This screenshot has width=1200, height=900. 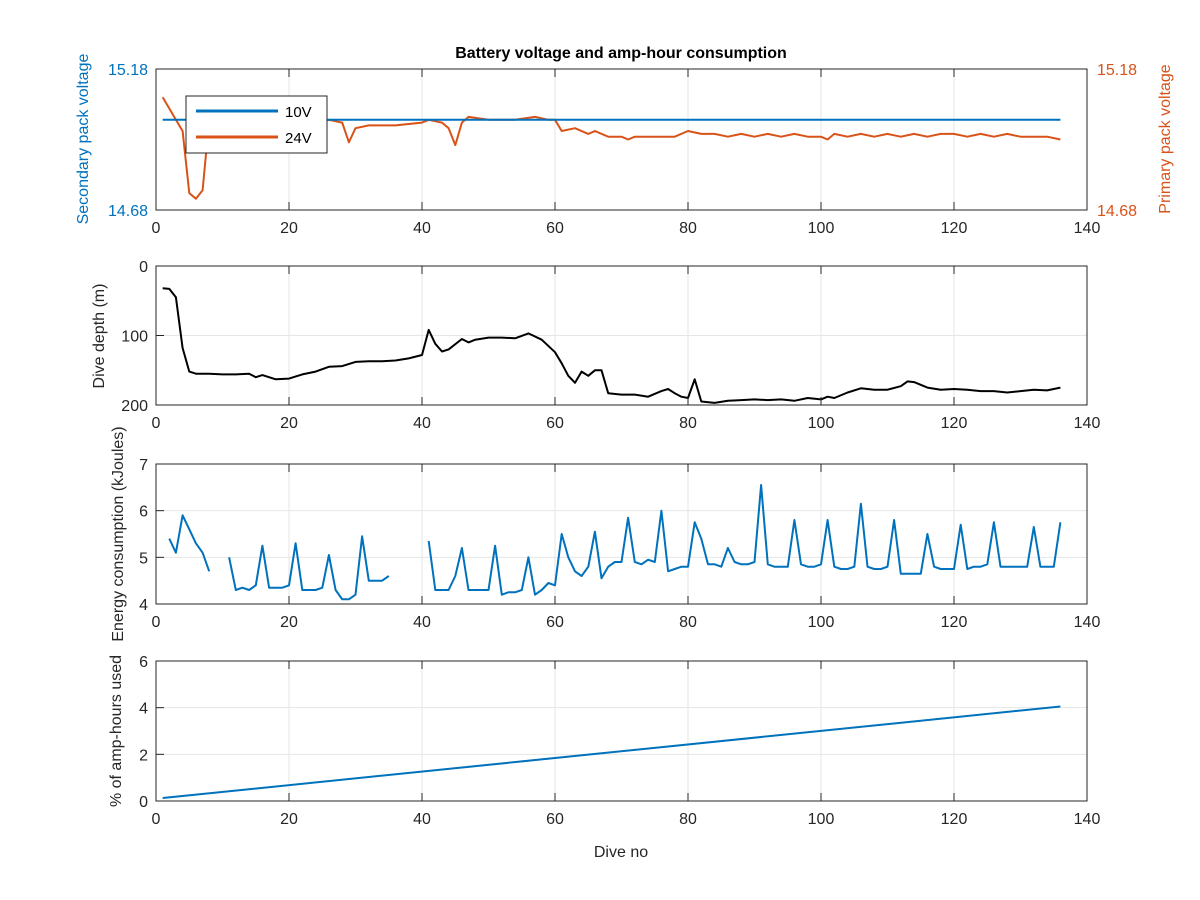 What do you see at coordinates (116, 731) in the screenshot?
I see `amphour-ylabel: % of amp-hours used` at bounding box center [116, 731].